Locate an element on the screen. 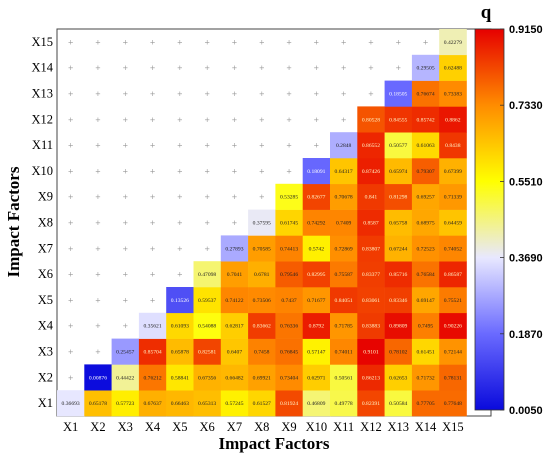  cell-value-label: 0.35621 is located at coordinates (152, 327).